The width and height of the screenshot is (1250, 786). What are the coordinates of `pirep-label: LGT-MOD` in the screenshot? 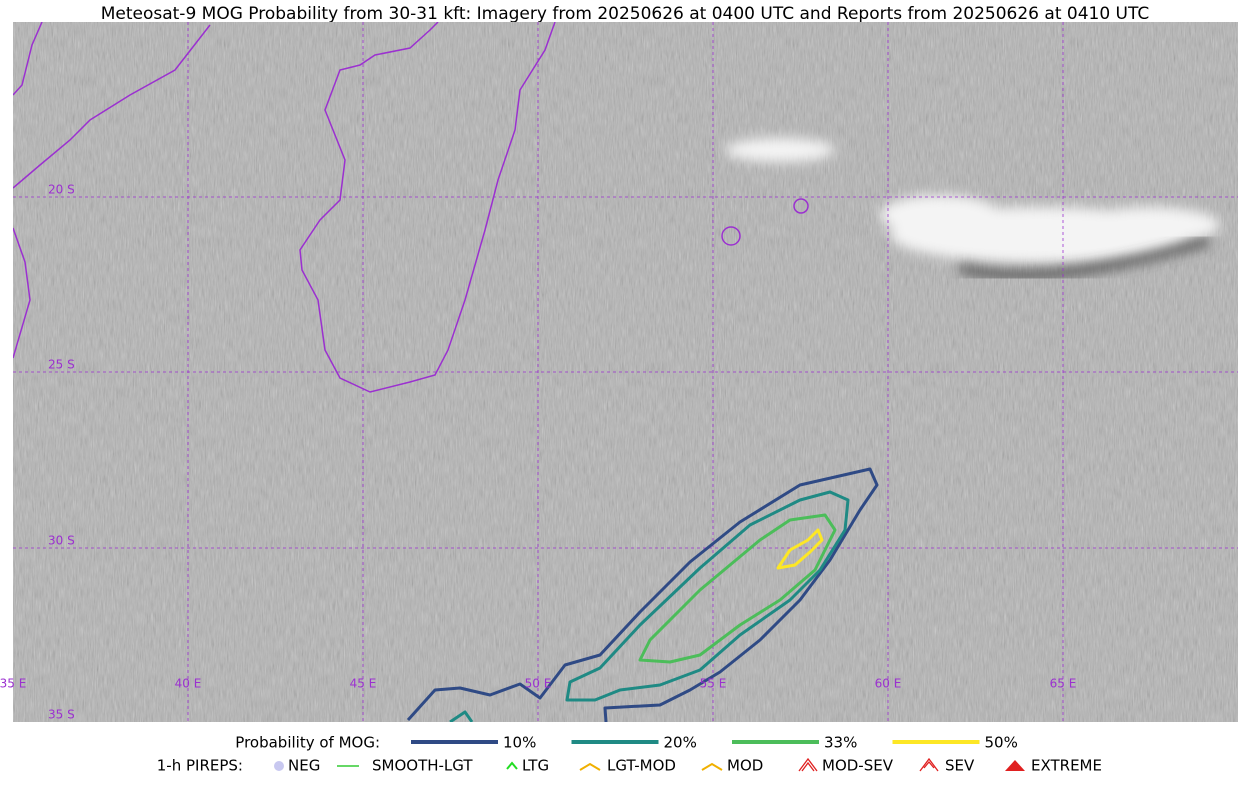 It's located at (641, 766).